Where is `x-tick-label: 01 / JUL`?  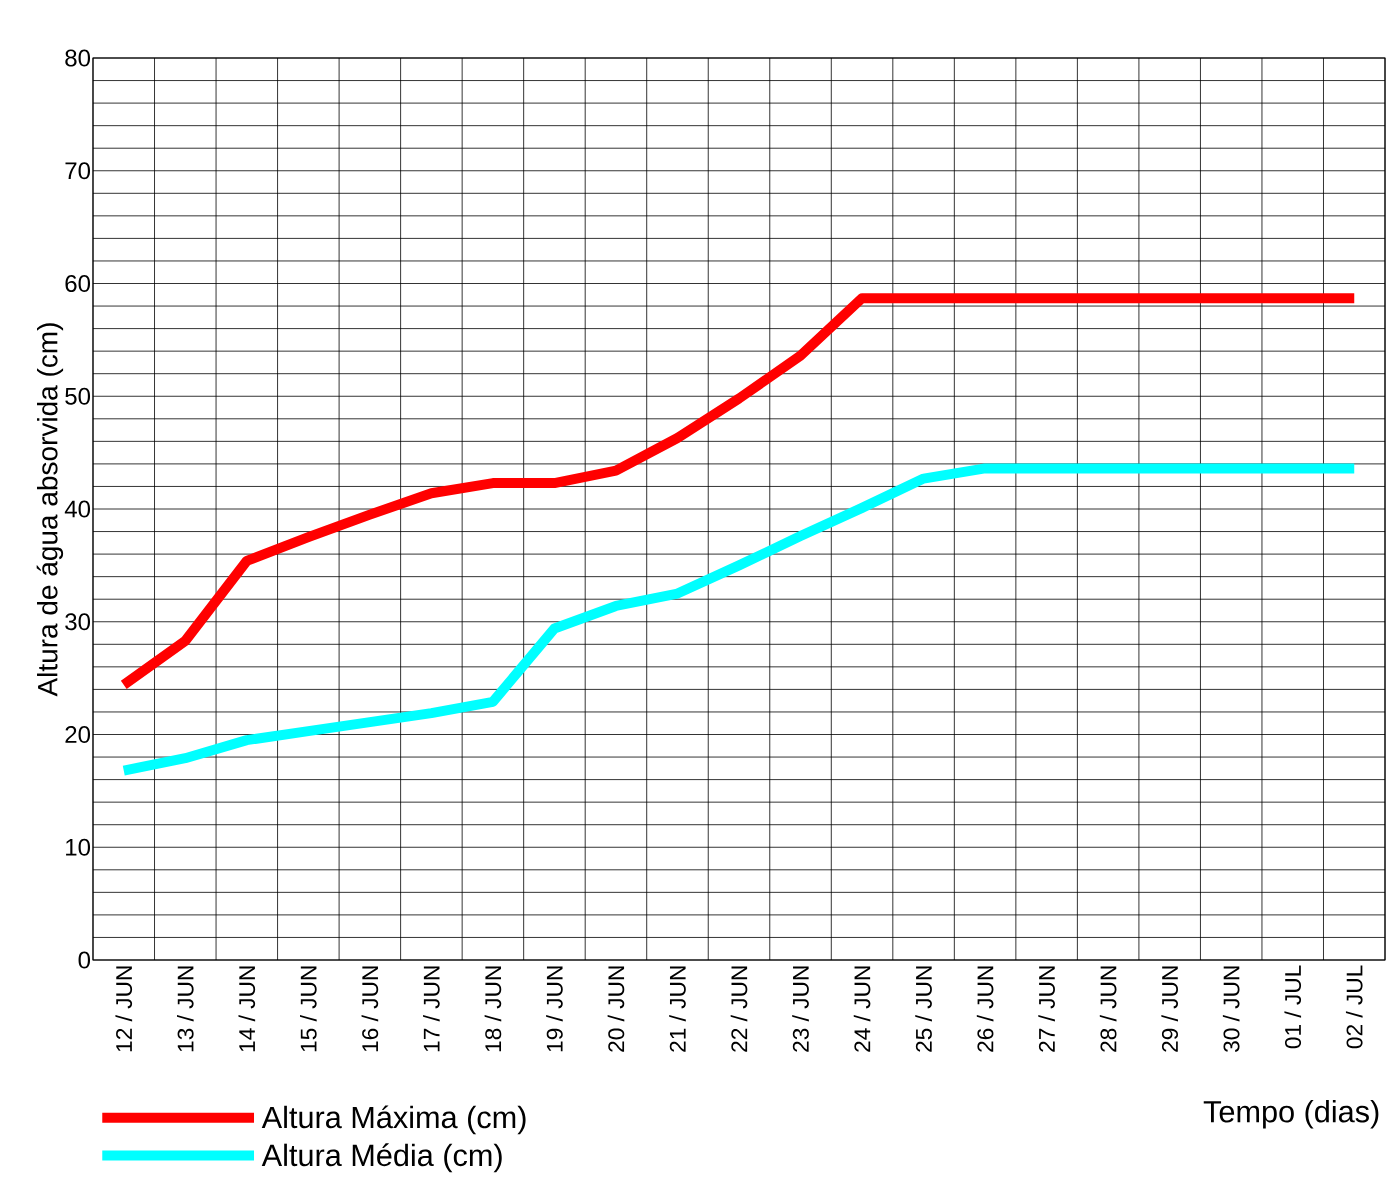 x-tick-label: 01 / JUL is located at coordinates (1293, 1007).